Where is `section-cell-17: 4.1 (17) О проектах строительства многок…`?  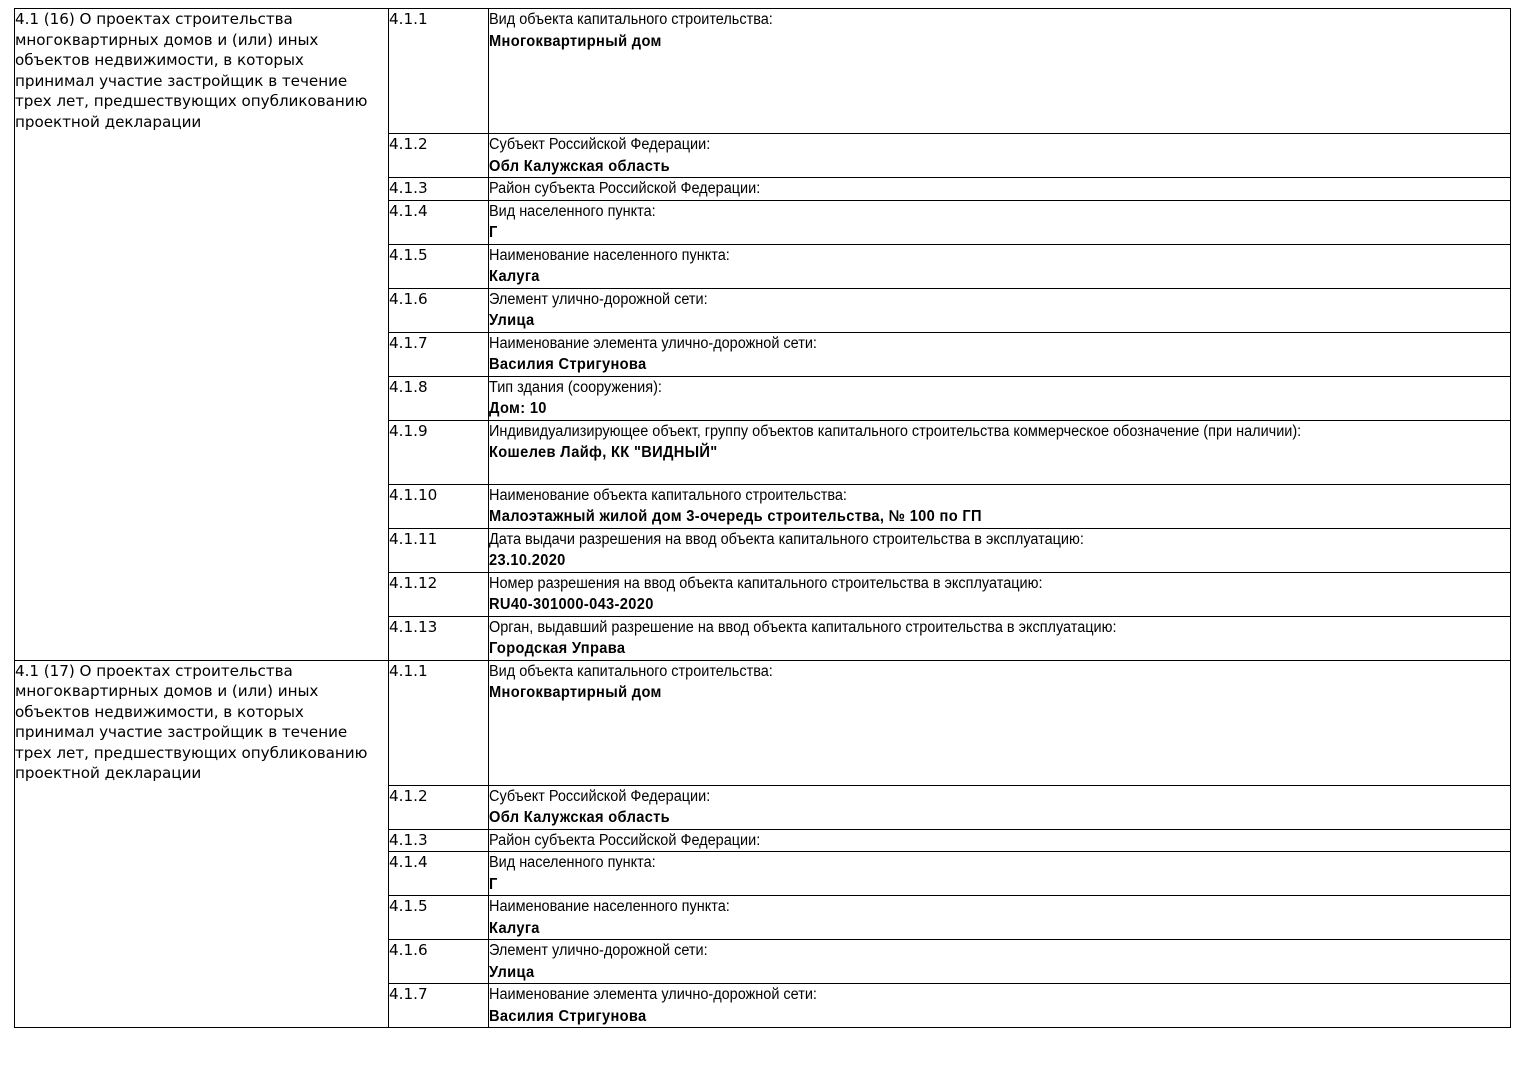 section-cell-17: 4.1 (17) О проектах строительства многок… is located at coordinates (201, 843).